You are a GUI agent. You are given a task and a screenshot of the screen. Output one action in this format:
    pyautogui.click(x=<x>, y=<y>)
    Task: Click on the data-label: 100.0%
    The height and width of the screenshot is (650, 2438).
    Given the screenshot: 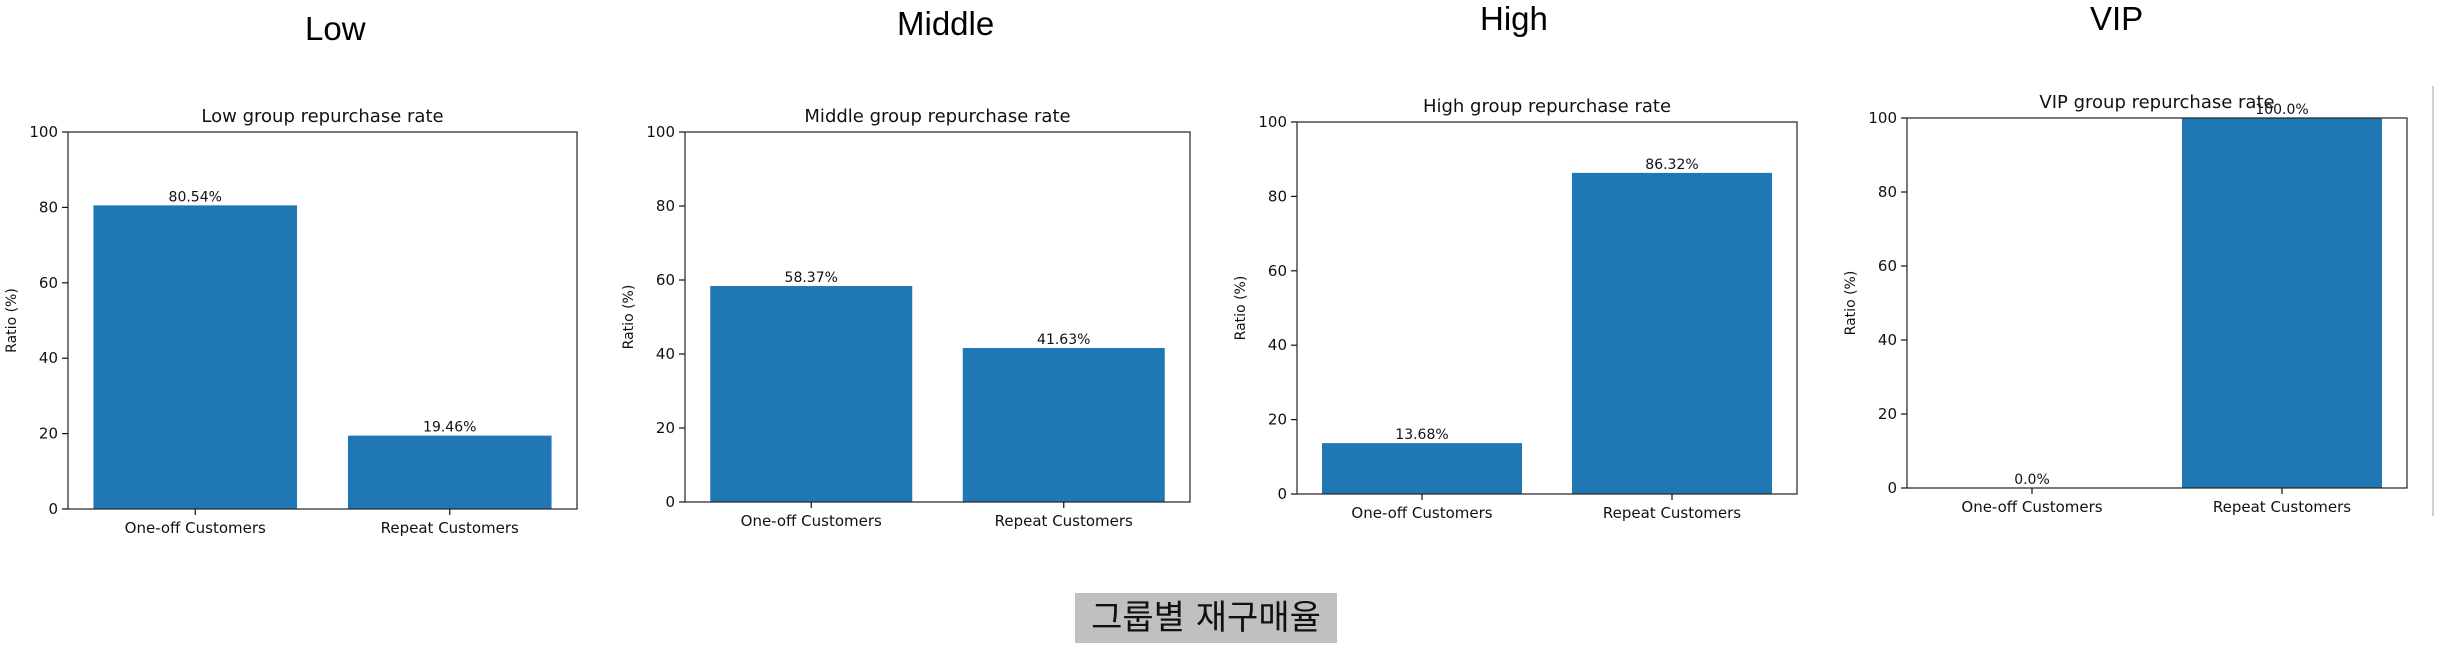 What is the action you would take?
    pyautogui.click(x=2281, y=110)
    